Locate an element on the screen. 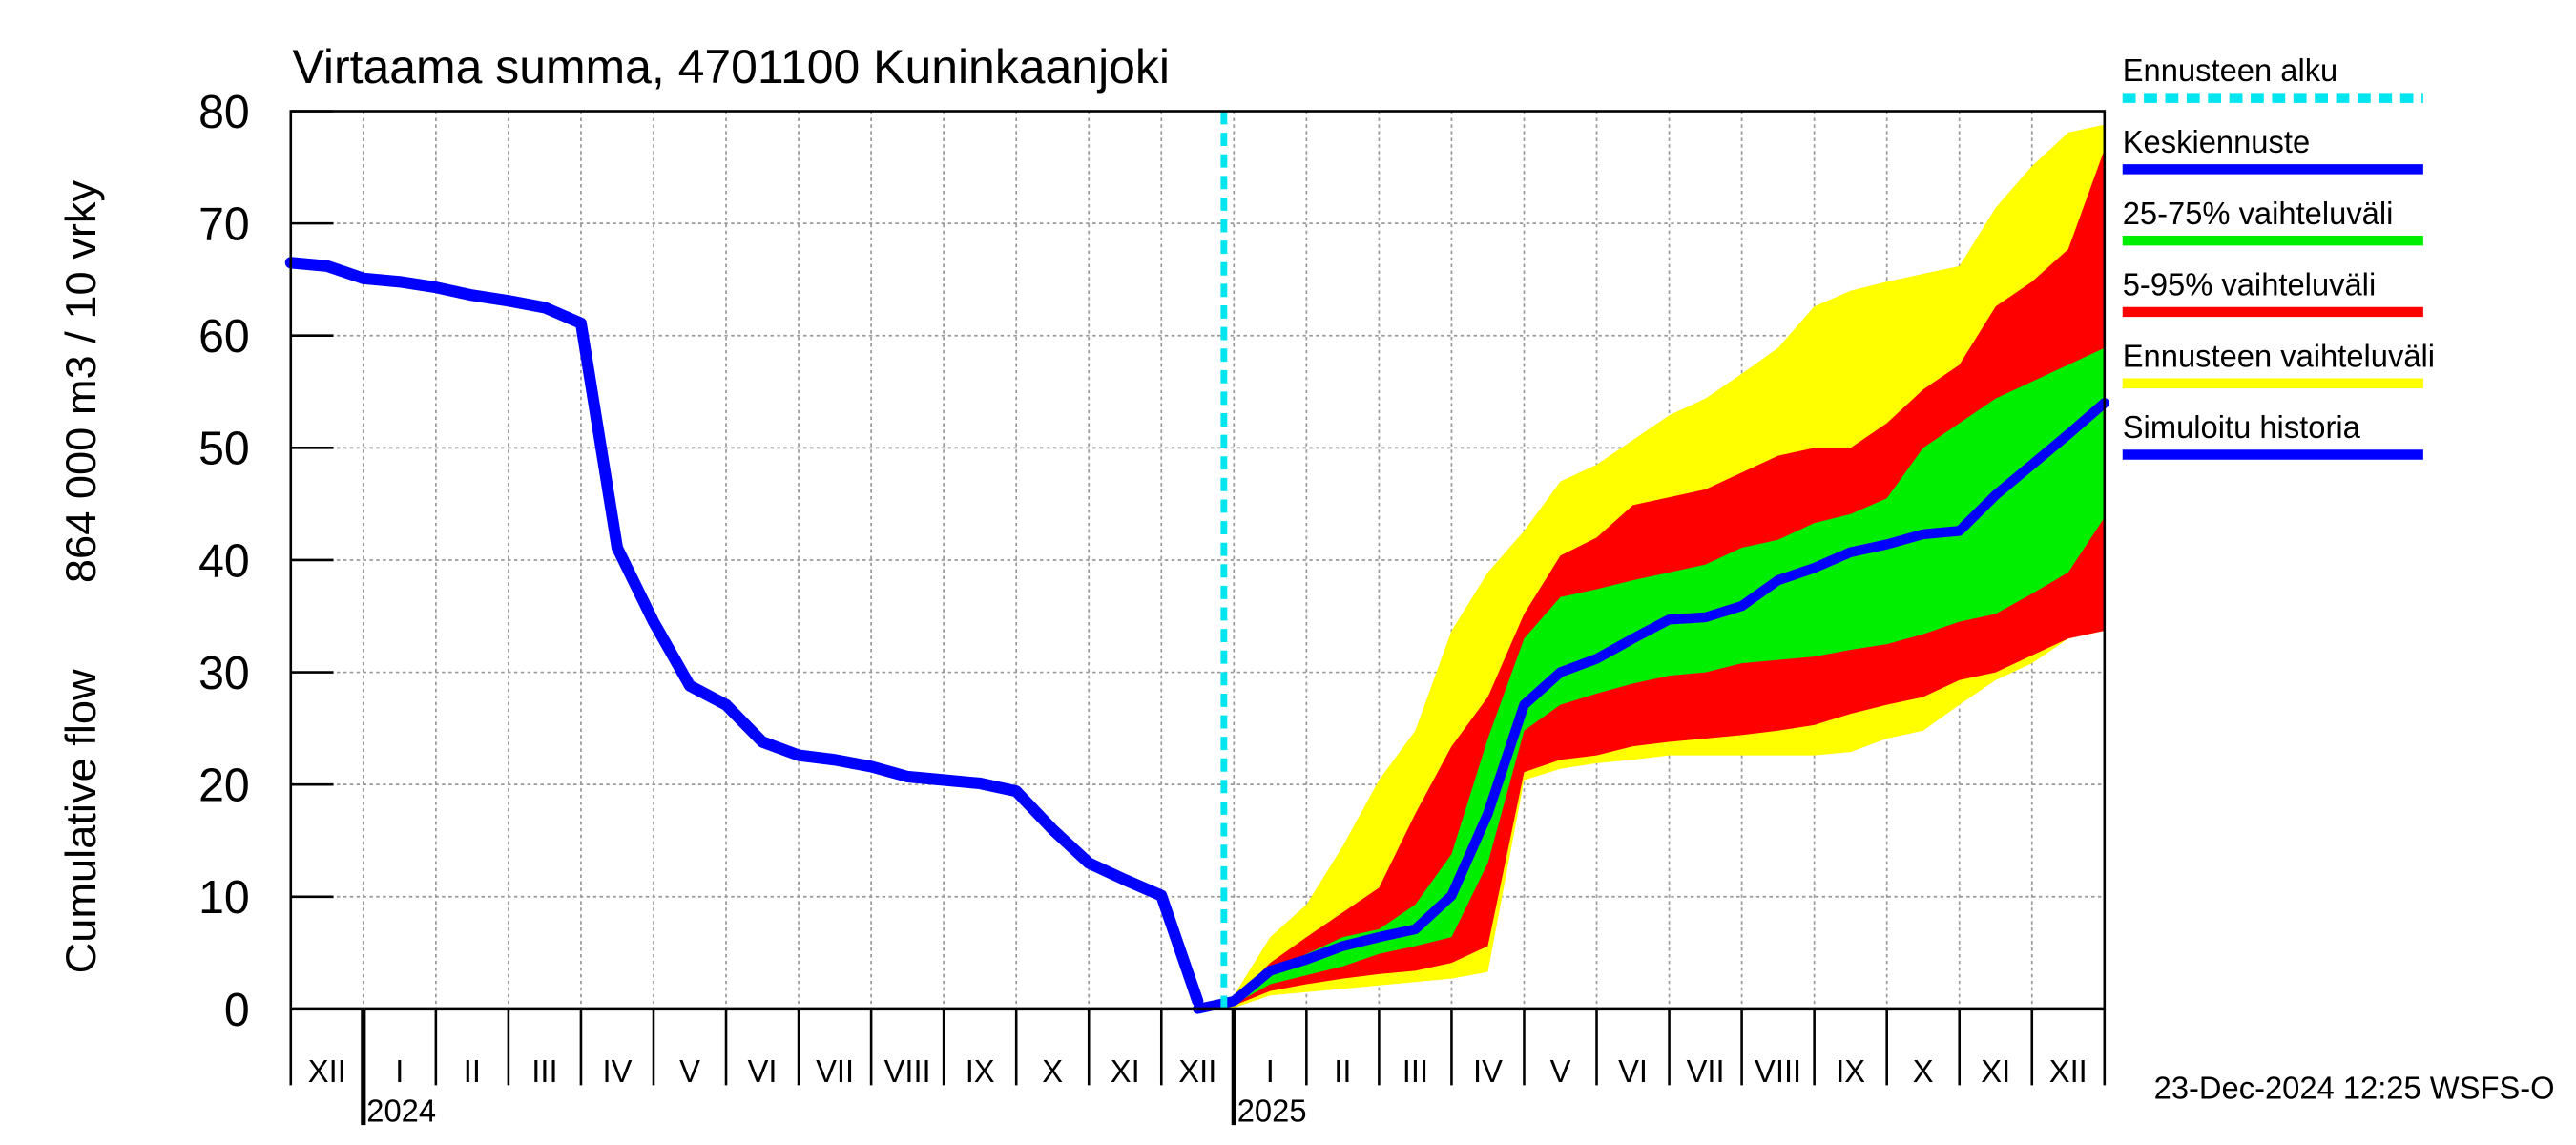 The width and height of the screenshot is (2576, 1145). legend-label: Ennusteen alku is located at coordinates (2230, 70).